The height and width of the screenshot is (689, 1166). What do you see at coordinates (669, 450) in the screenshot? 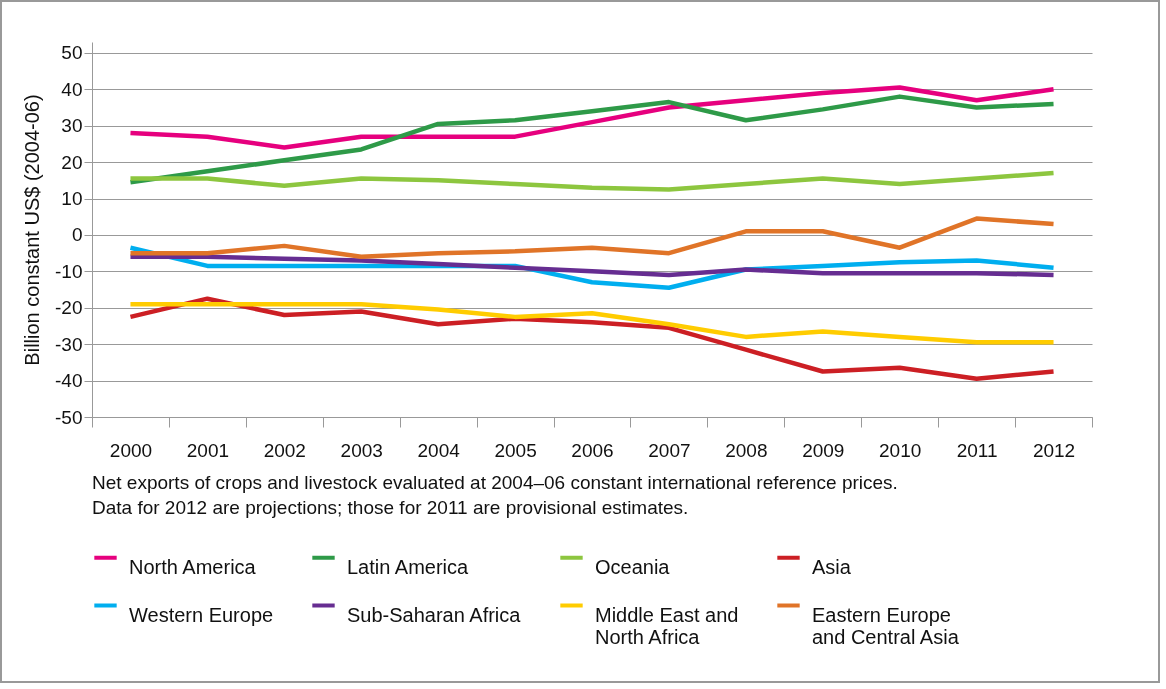
I see `x-tick-label: 2007` at bounding box center [669, 450].